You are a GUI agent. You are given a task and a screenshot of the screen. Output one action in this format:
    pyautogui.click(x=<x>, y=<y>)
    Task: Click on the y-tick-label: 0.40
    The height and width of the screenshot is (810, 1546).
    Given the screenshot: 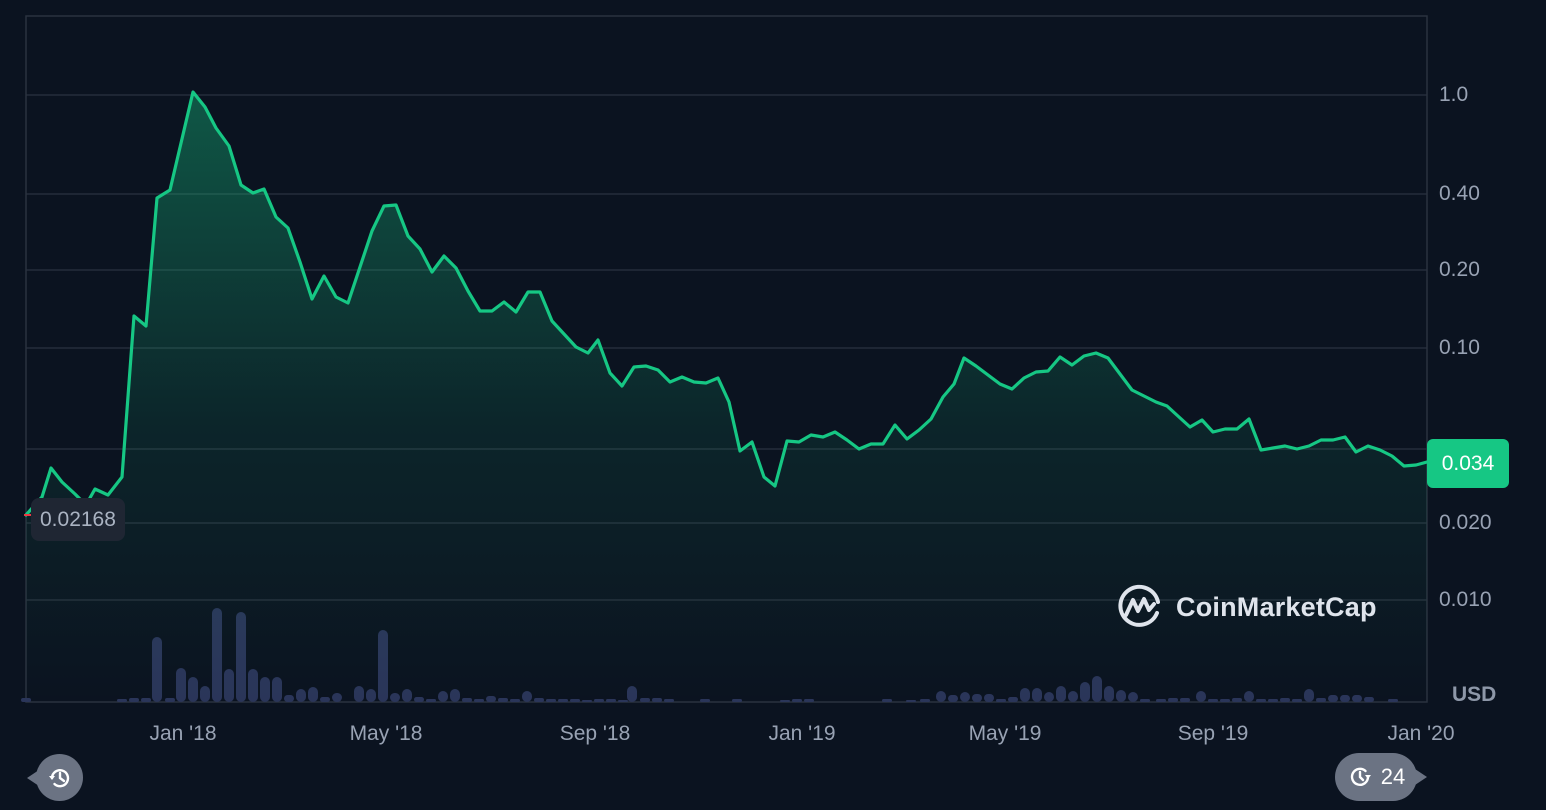 What is the action you would take?
    pyautogui.click(x=1459, y=193)
    